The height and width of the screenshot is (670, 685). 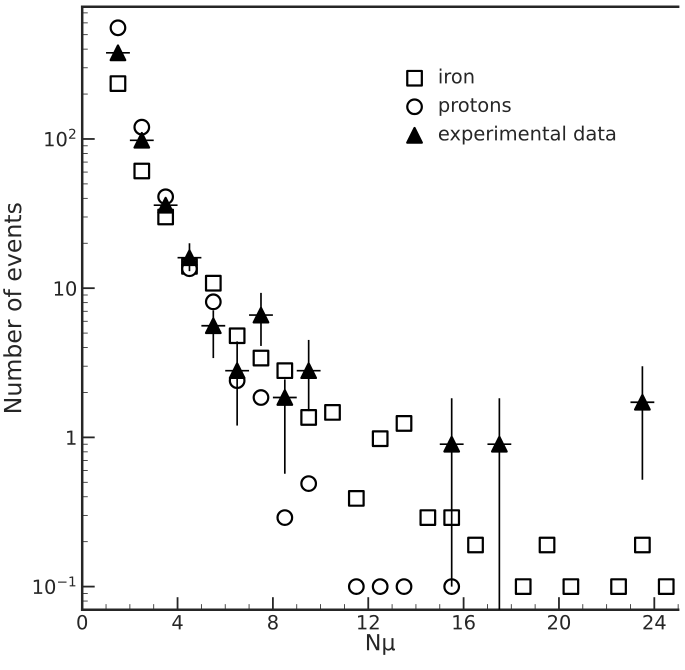 What do you see at coordinates (82, 622) in the screenshot?
I see `x-tick-label: 0` at bounding box center [82, 622].